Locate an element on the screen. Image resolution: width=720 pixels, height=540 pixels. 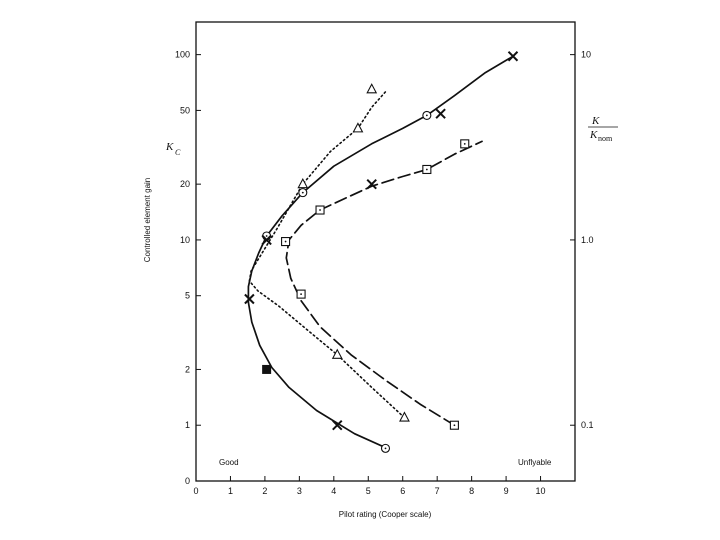
x-tick-label: 6 is located at coordinates (402, 491).